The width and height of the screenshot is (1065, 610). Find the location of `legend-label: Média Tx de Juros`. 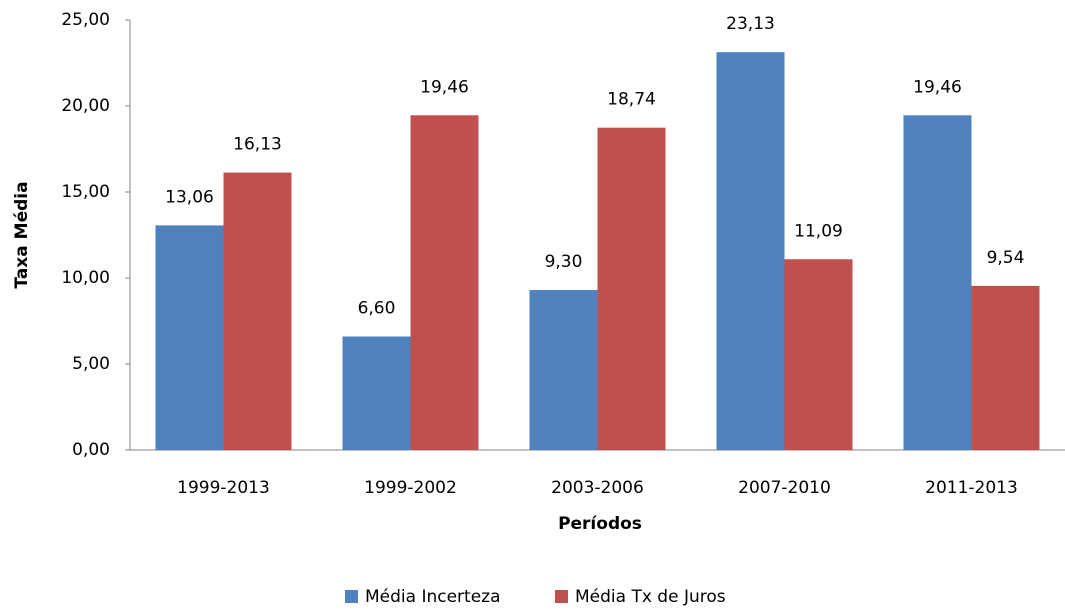

legend-label: Média Tx de Juros is located at coordinates (650, 597).